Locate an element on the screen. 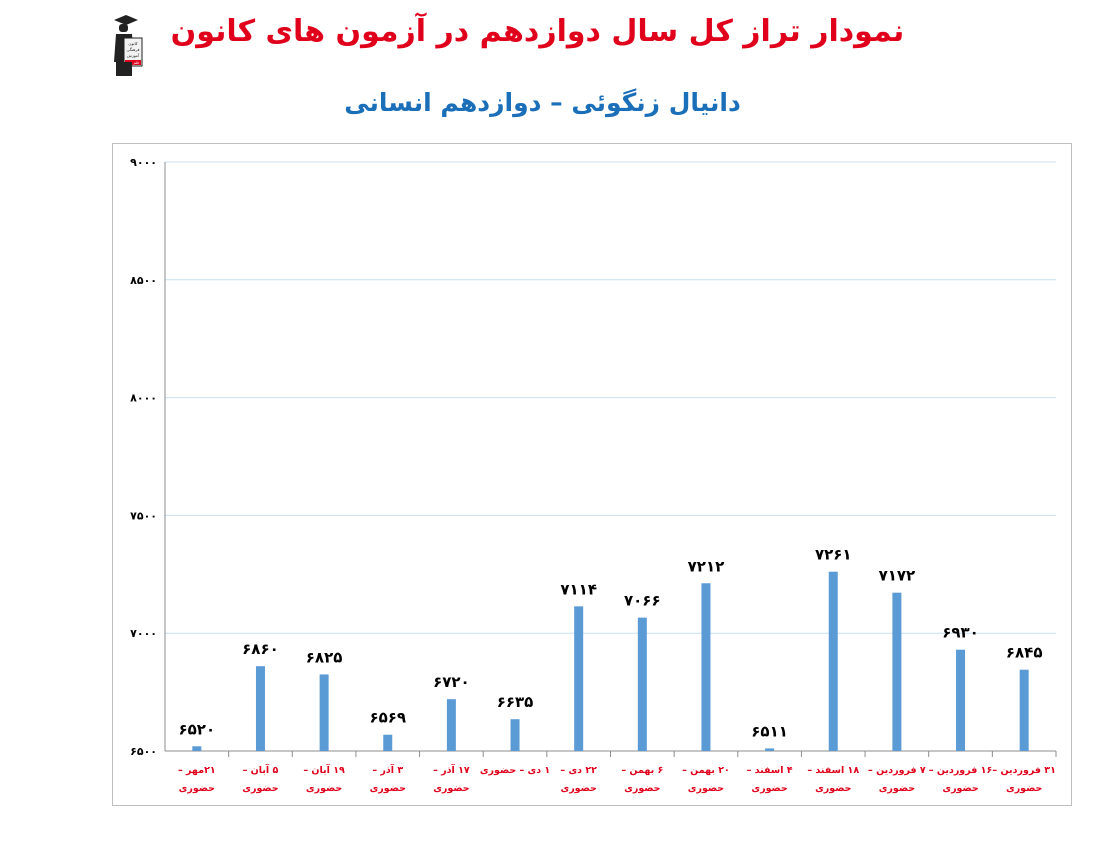  data-label: ۷۲۶۱ is located at coordinates (833, 555).